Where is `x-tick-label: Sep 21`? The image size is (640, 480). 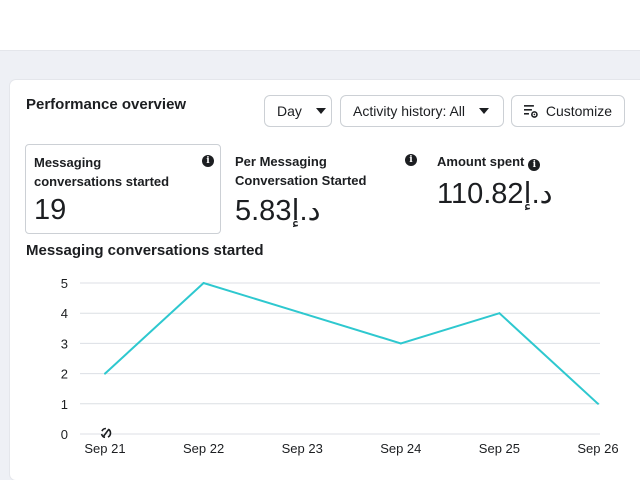
x-tick-label: Sep 21 is located at coordinates (104, 448).